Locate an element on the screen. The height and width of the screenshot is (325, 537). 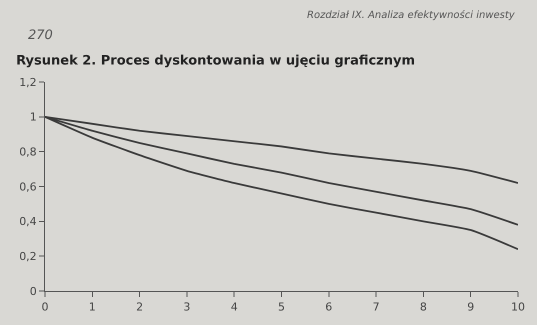
text: 270 is located at coordinates (40, 35).